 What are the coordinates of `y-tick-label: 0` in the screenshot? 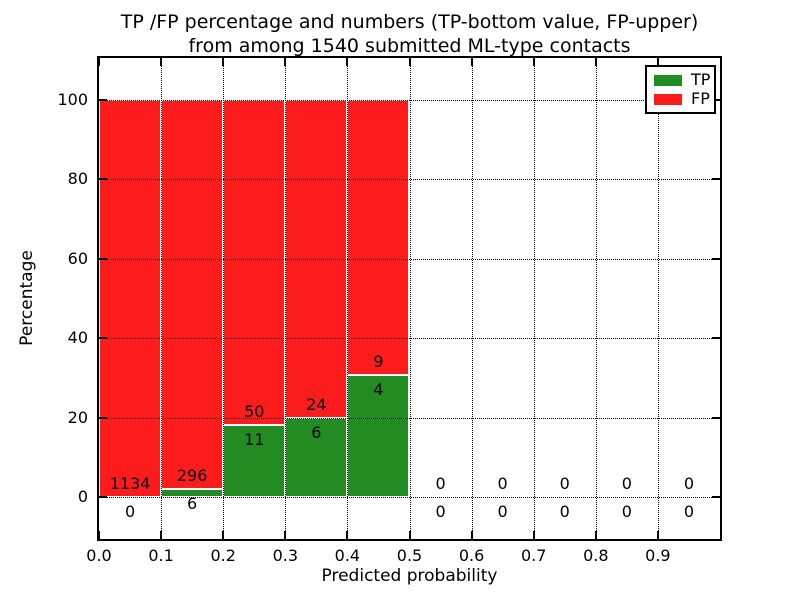 It's located at (82, 496).